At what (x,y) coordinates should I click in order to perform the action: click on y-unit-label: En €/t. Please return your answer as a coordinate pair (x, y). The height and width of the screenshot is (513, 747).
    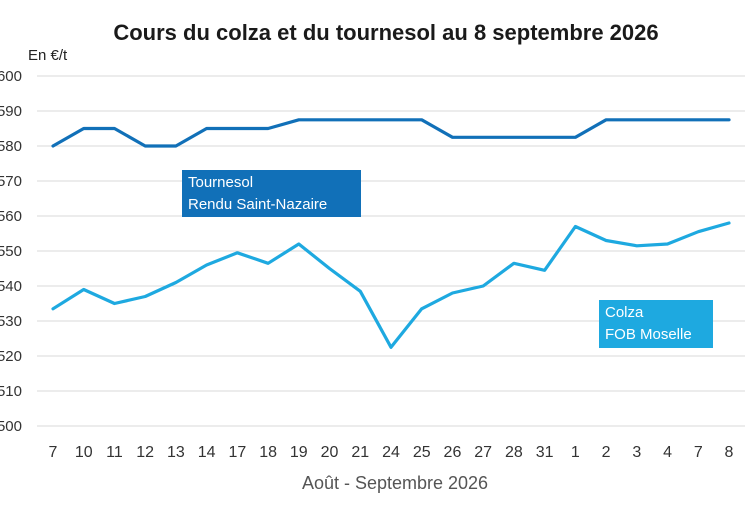
    Looking at the image, I should click on (48, 55).